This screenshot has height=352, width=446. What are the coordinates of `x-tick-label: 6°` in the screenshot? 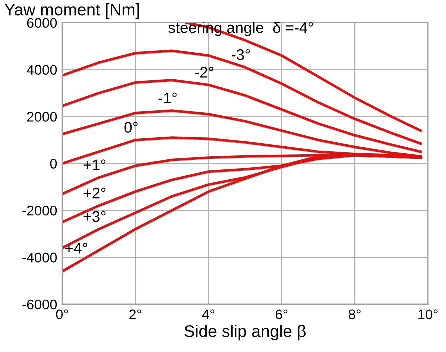 It's located at (282, 315).